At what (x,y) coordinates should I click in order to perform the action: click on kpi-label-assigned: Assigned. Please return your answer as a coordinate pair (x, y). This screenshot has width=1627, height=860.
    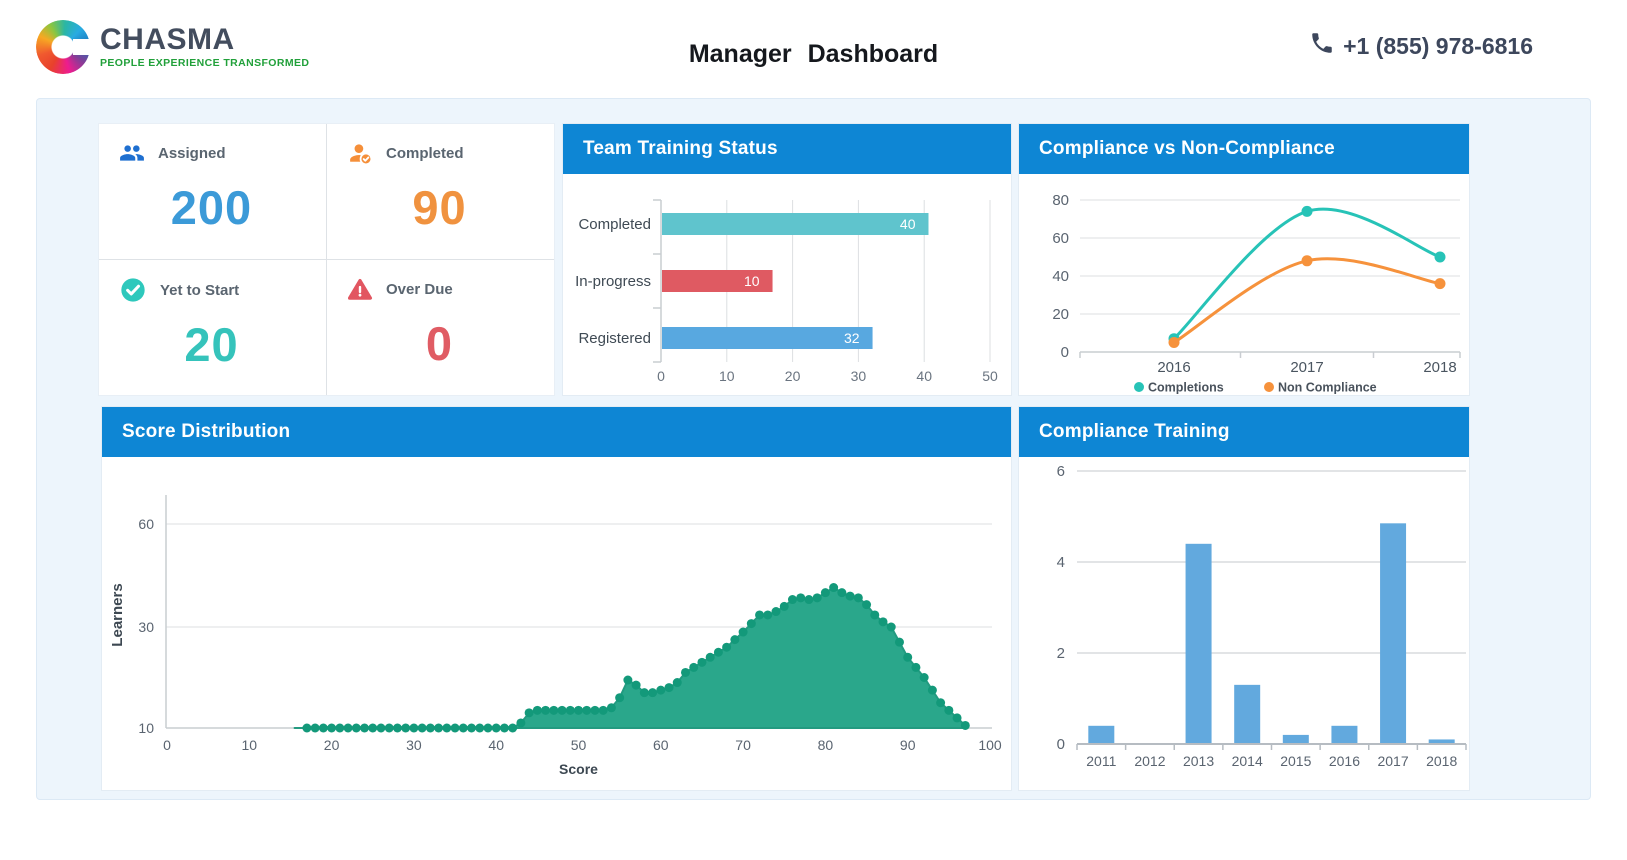
    Looking at the image, I should click on (192, 153).